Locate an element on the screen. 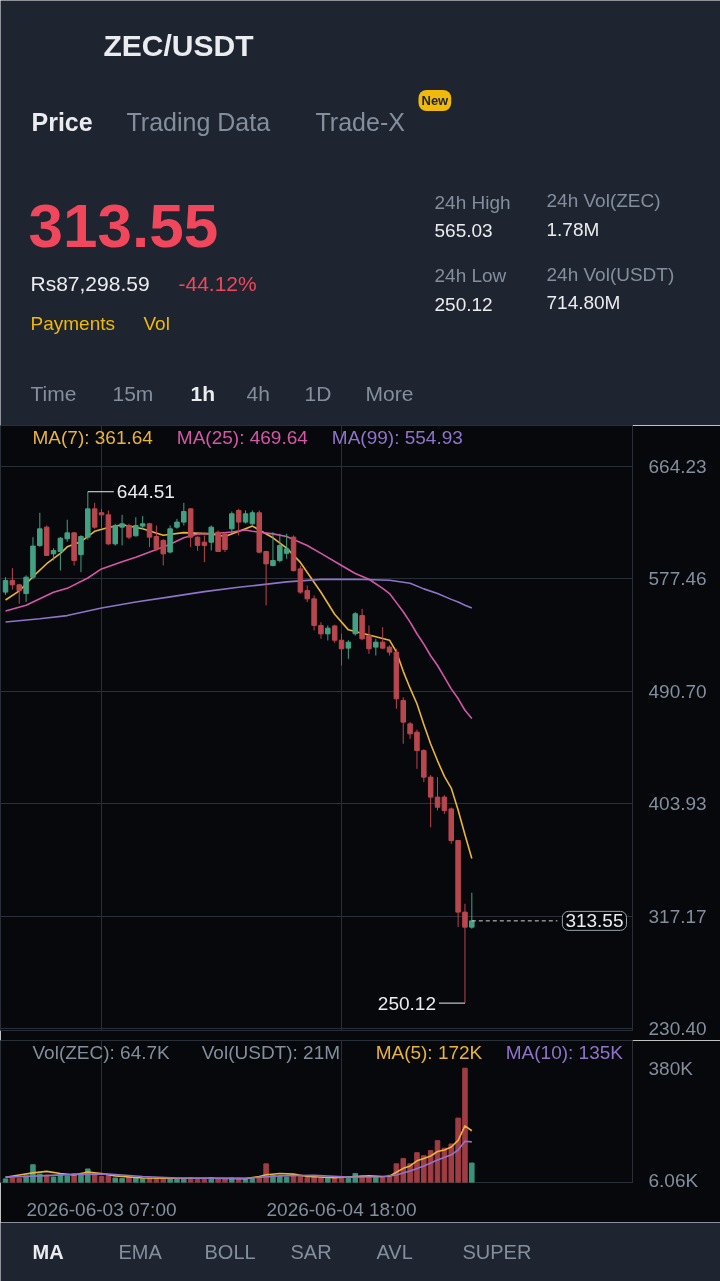 Image resolution: width=720 pixels, height=1281 pixels. text: MA(10): 135K is located at coordinates (564, 1052).